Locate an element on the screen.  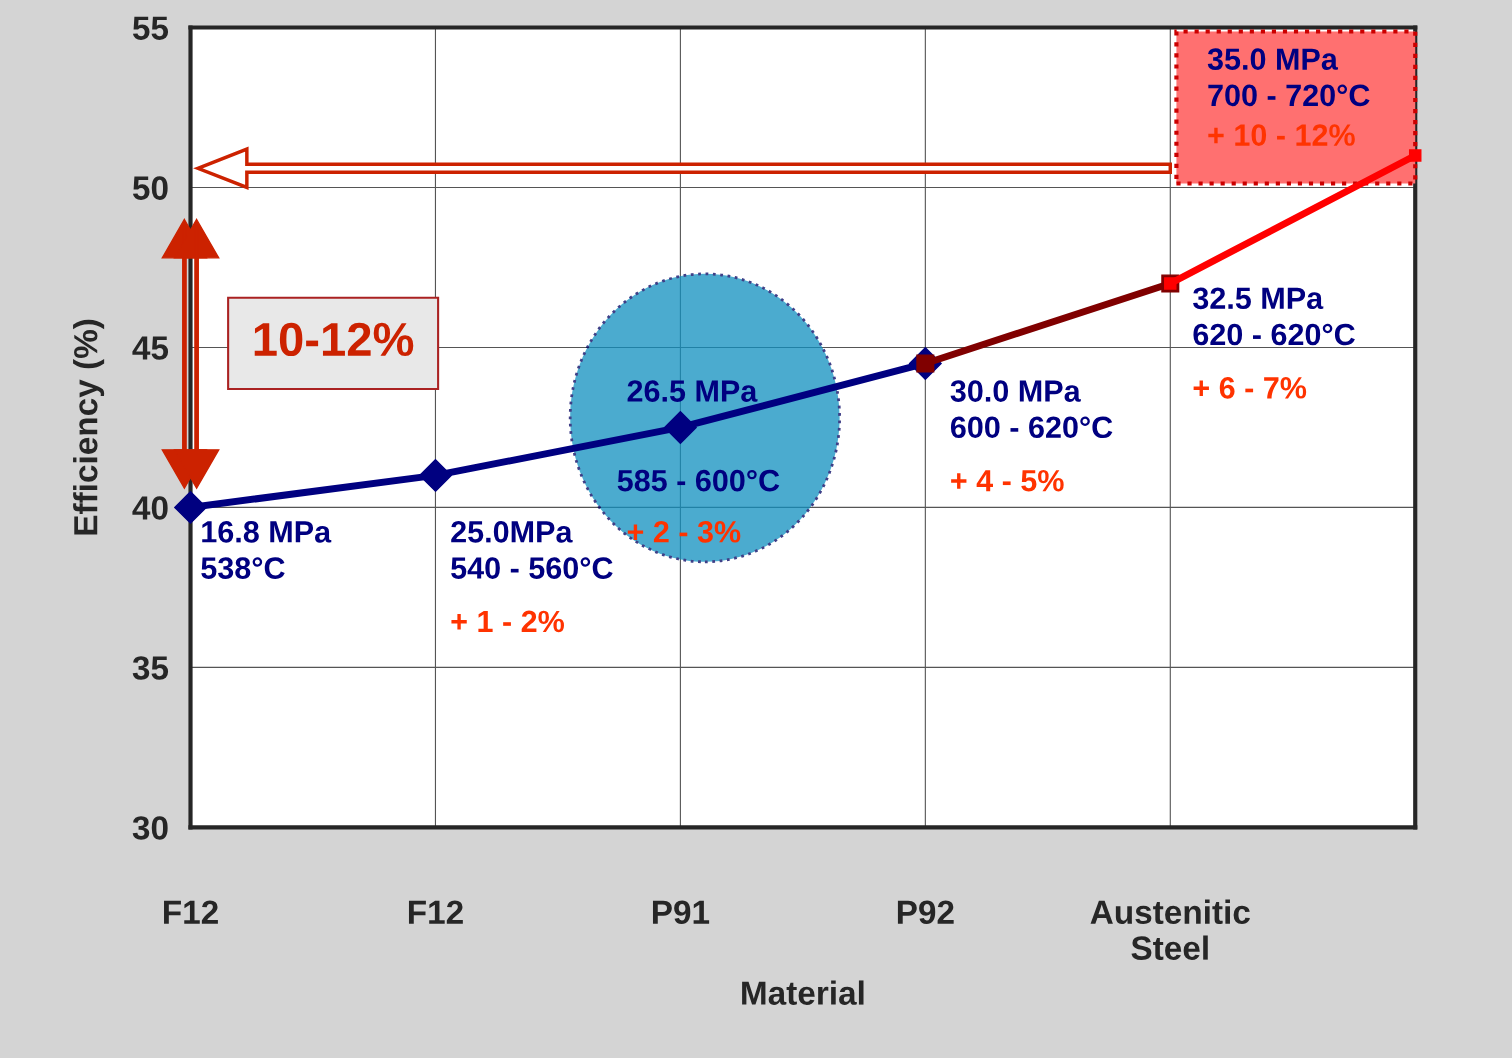
x-tick-label: P91 is located at coordinates (681, 912).